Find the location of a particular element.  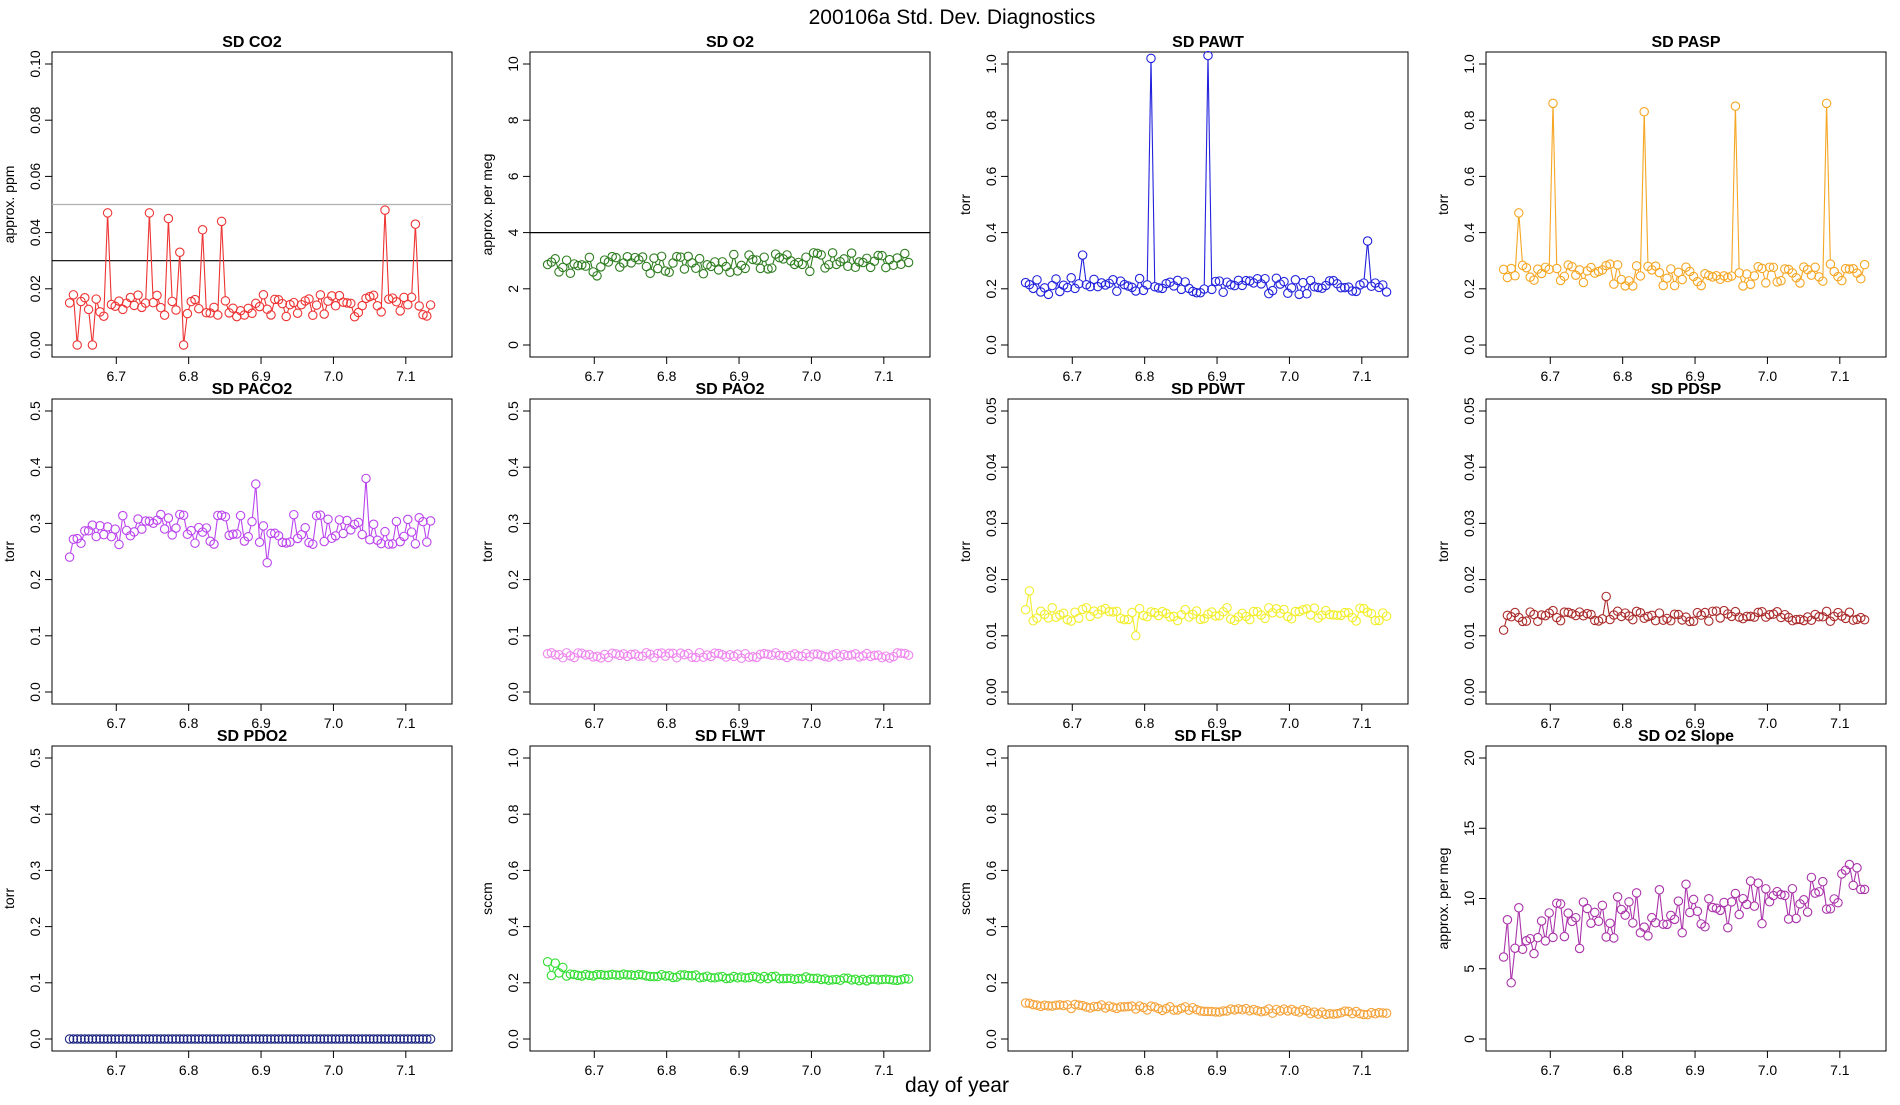

y-tick-label: 0.6 is located at coordinates (513, 870).